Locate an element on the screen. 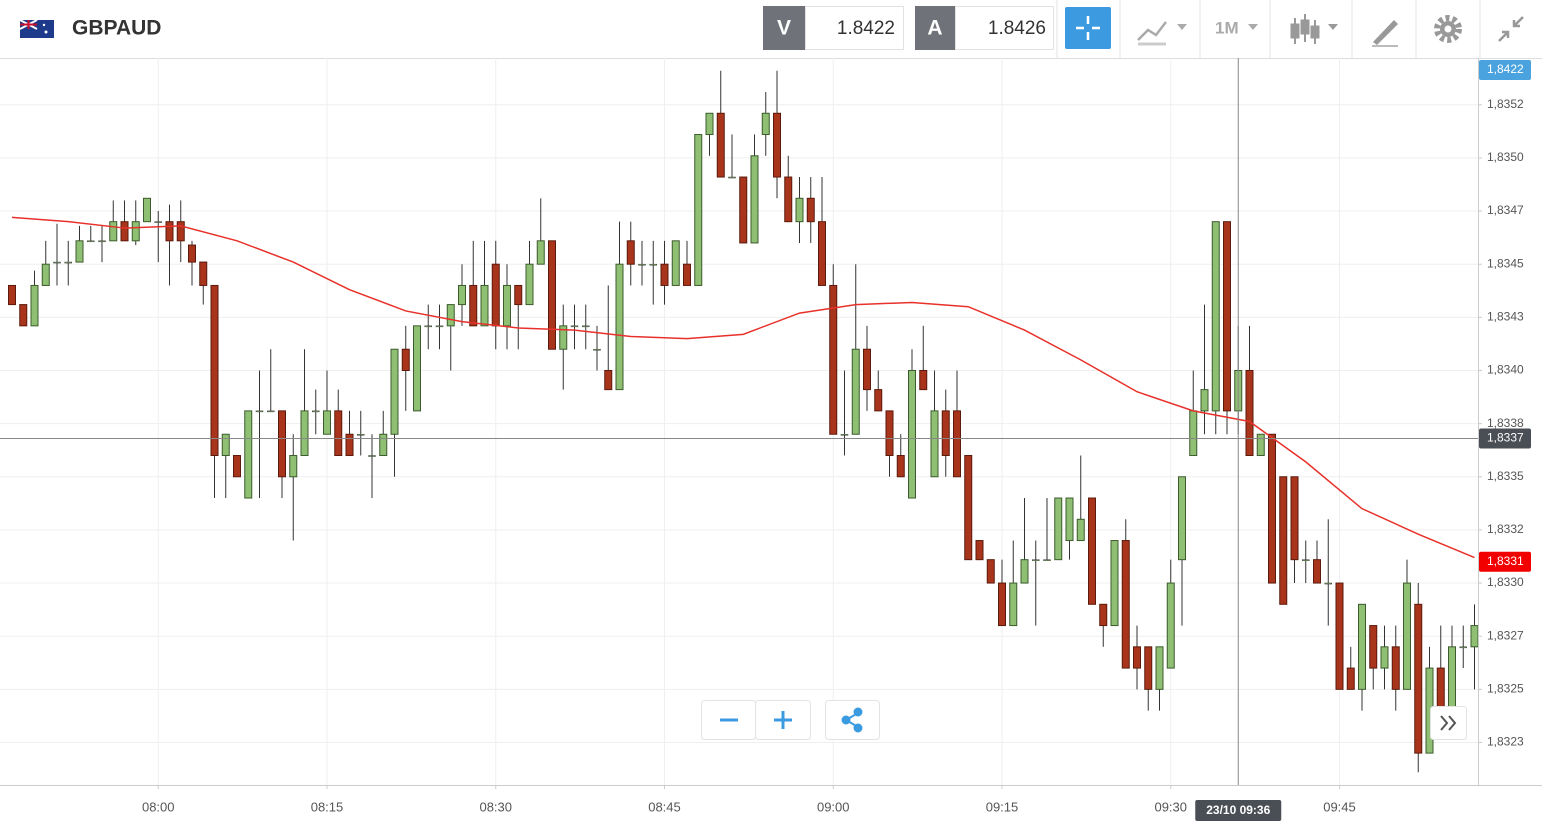 This screenshot has width=1542, height=824. y-tick-label: 1,8350 is located at coordinates (1505, 157).